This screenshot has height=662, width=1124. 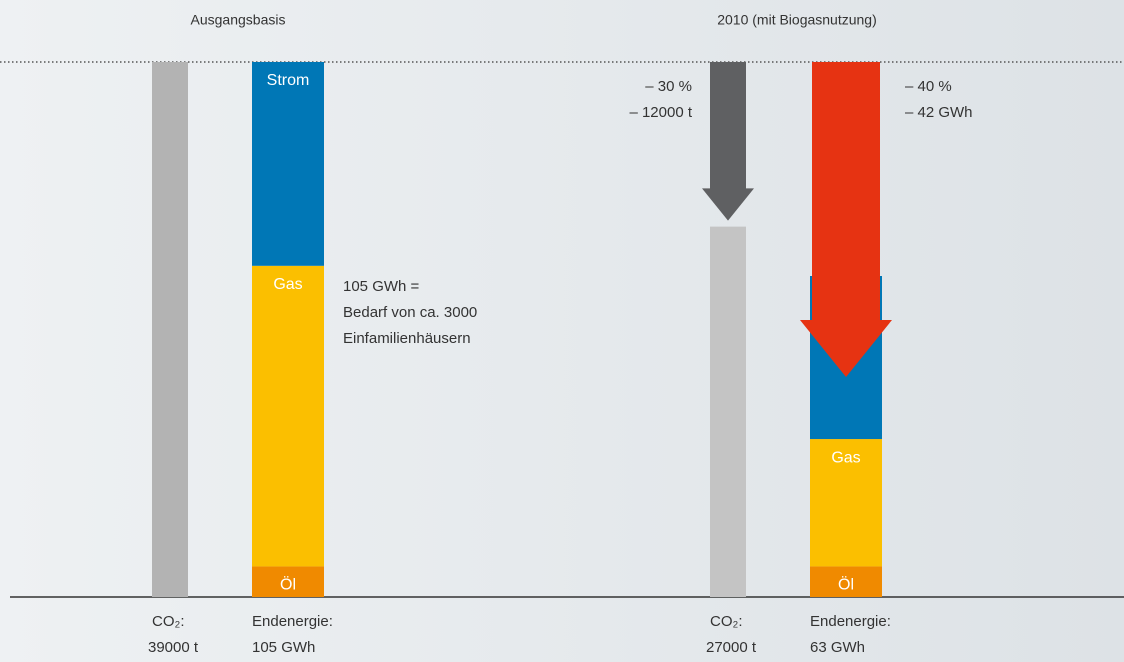 I want to click on co2-value: 27000 t, so click(x=731, y=647).